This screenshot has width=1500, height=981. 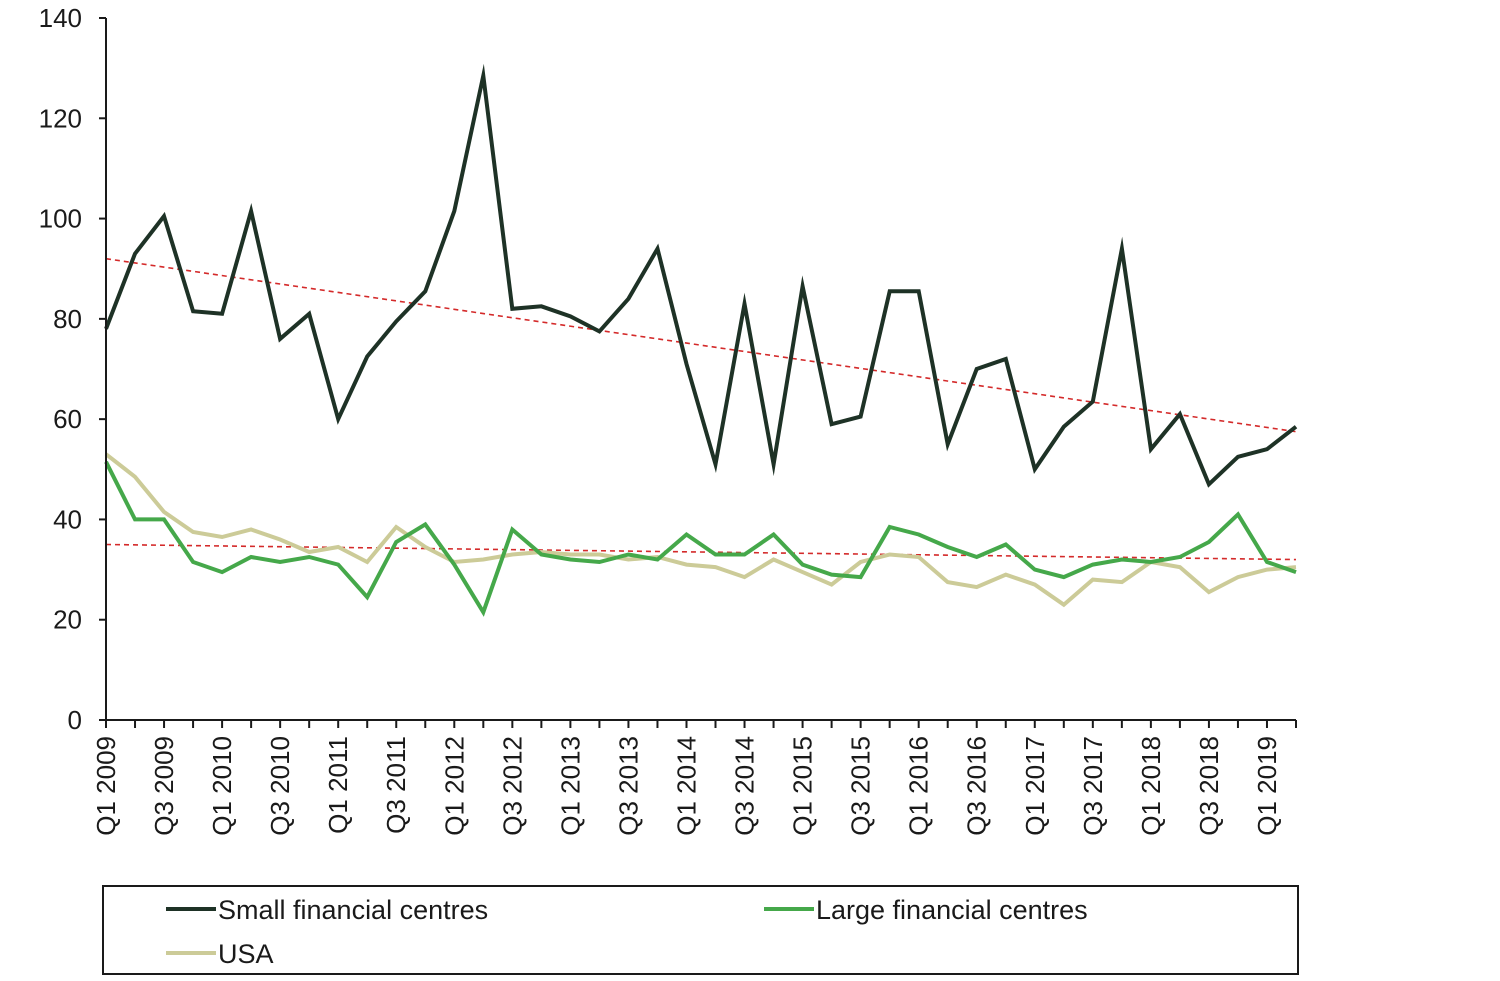 I want to click on x-tick-label: Q3 2018, so click(x=1209, y=786).